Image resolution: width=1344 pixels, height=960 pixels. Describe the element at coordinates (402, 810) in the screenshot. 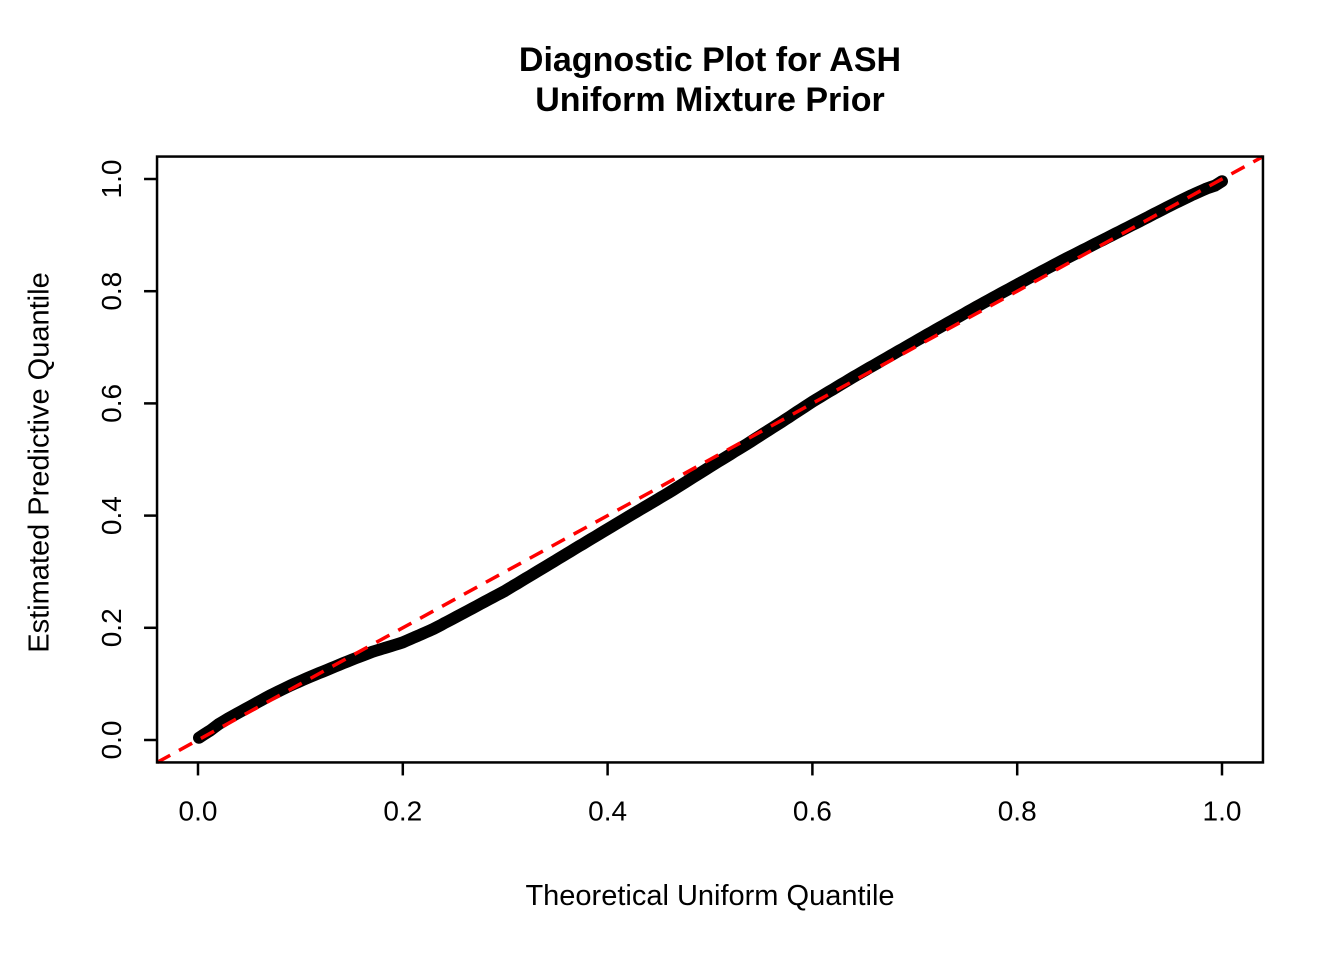

I see `x-tick-label: 0.2` at that location.